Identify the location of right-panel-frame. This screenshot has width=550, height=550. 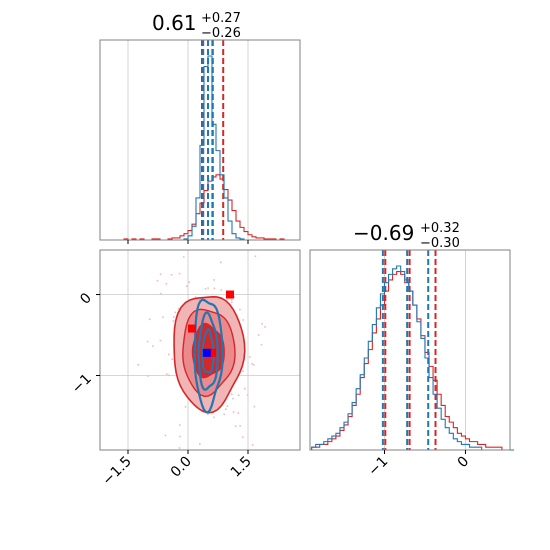
(410, 350).